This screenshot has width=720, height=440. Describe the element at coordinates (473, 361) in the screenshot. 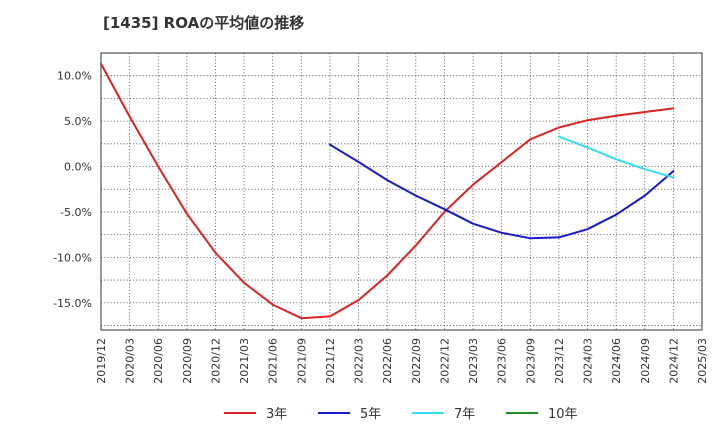

I see `x-tick-label: 2023/03` at that location.